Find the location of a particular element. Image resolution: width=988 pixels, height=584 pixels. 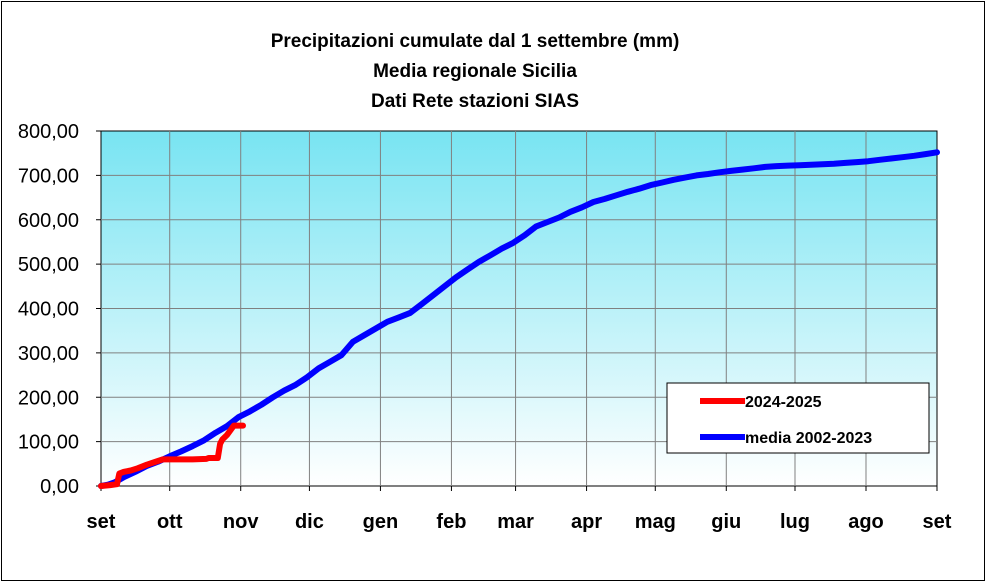

y-tick-label: 0,00 is located at coordinates (59, 487).